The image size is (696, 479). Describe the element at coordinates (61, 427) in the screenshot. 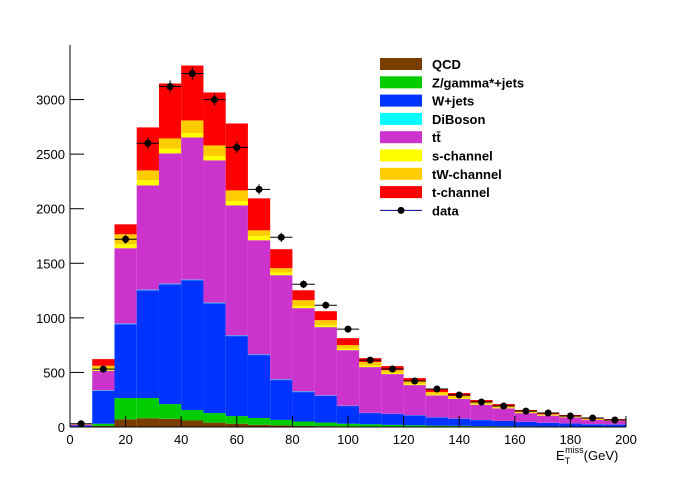

I see `y-tick-label: 0` at that location.